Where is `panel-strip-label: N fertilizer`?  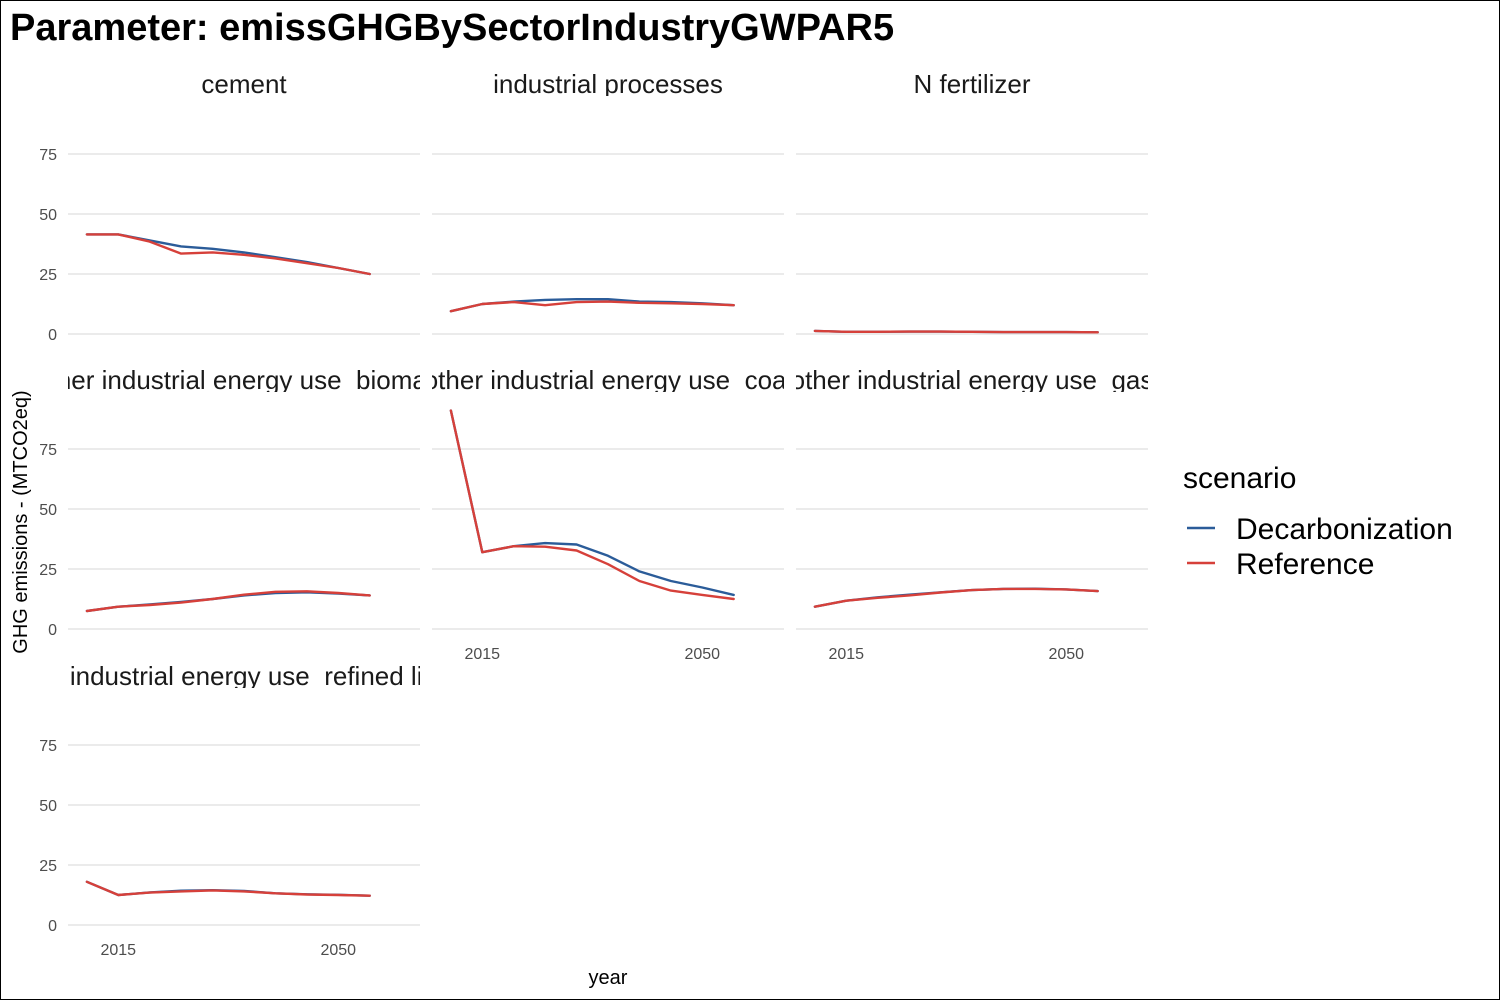
panel-strip-label: N fertilizer is located at coordinates (971, 84).